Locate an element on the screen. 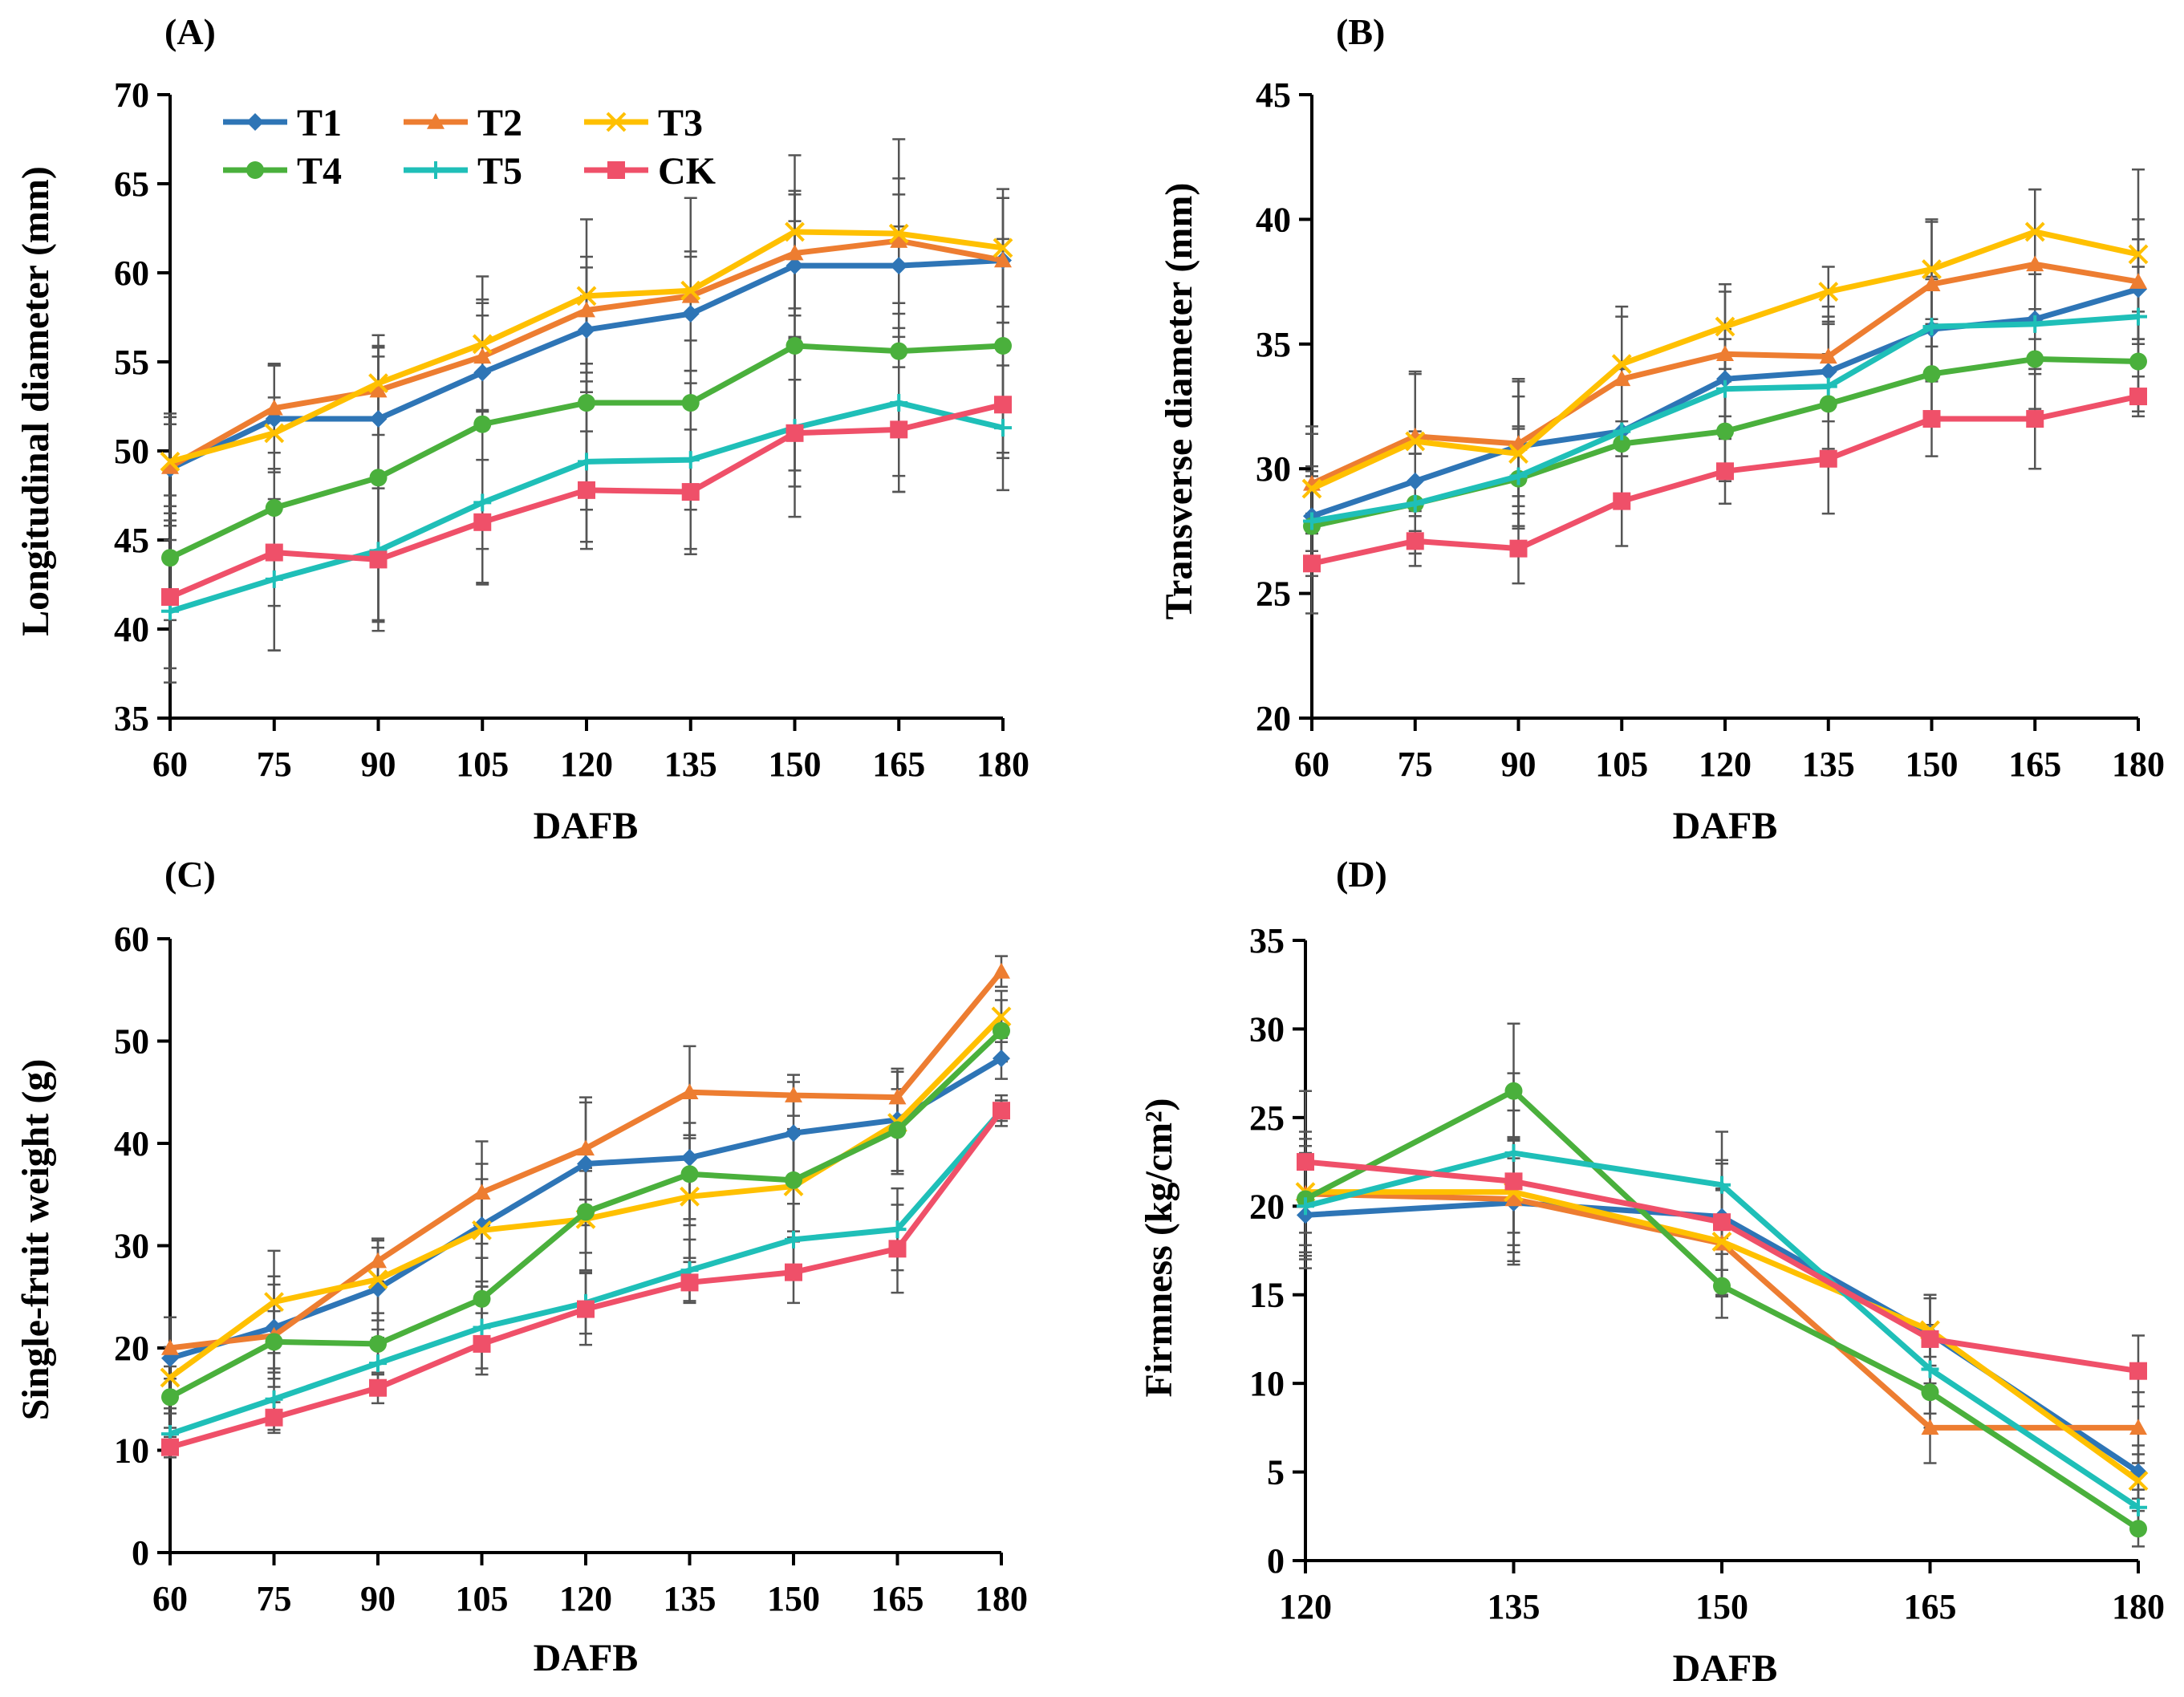  y-tick-label-a: 50 is located at coordinates (131, 452).